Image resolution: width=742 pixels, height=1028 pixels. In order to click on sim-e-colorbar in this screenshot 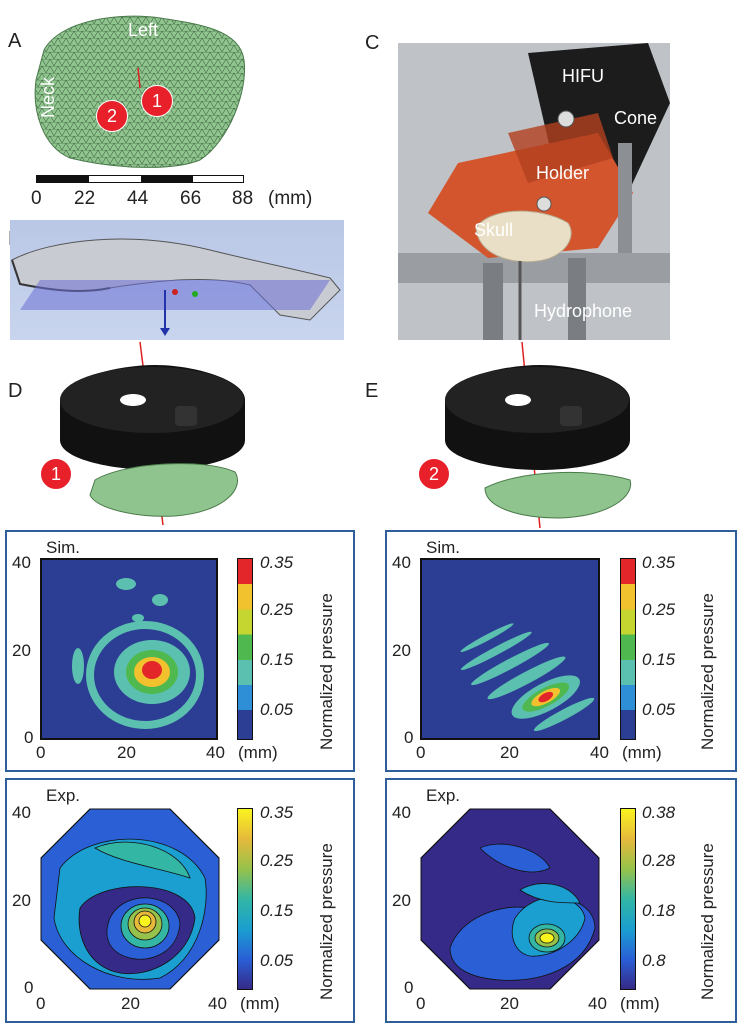, I will do `click(628, 649)`.